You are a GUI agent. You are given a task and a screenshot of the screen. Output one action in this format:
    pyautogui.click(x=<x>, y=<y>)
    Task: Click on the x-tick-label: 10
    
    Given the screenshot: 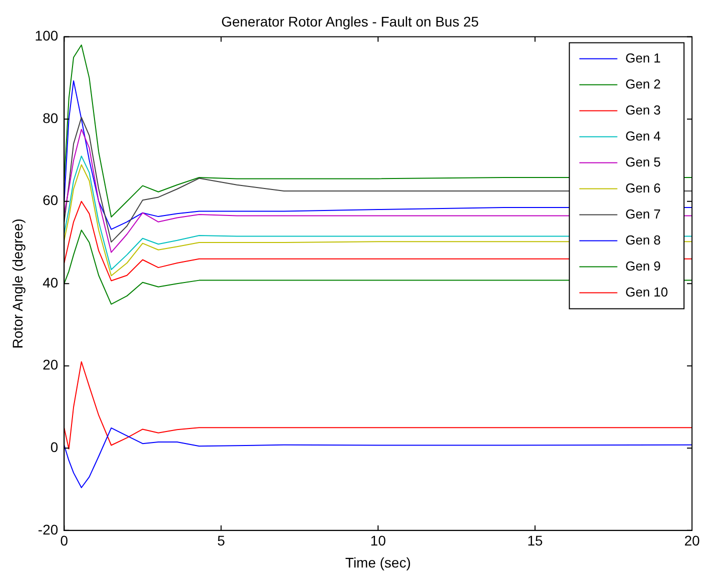 What is the action you would take?
    pyautogui.click(x=378, y=540)
    